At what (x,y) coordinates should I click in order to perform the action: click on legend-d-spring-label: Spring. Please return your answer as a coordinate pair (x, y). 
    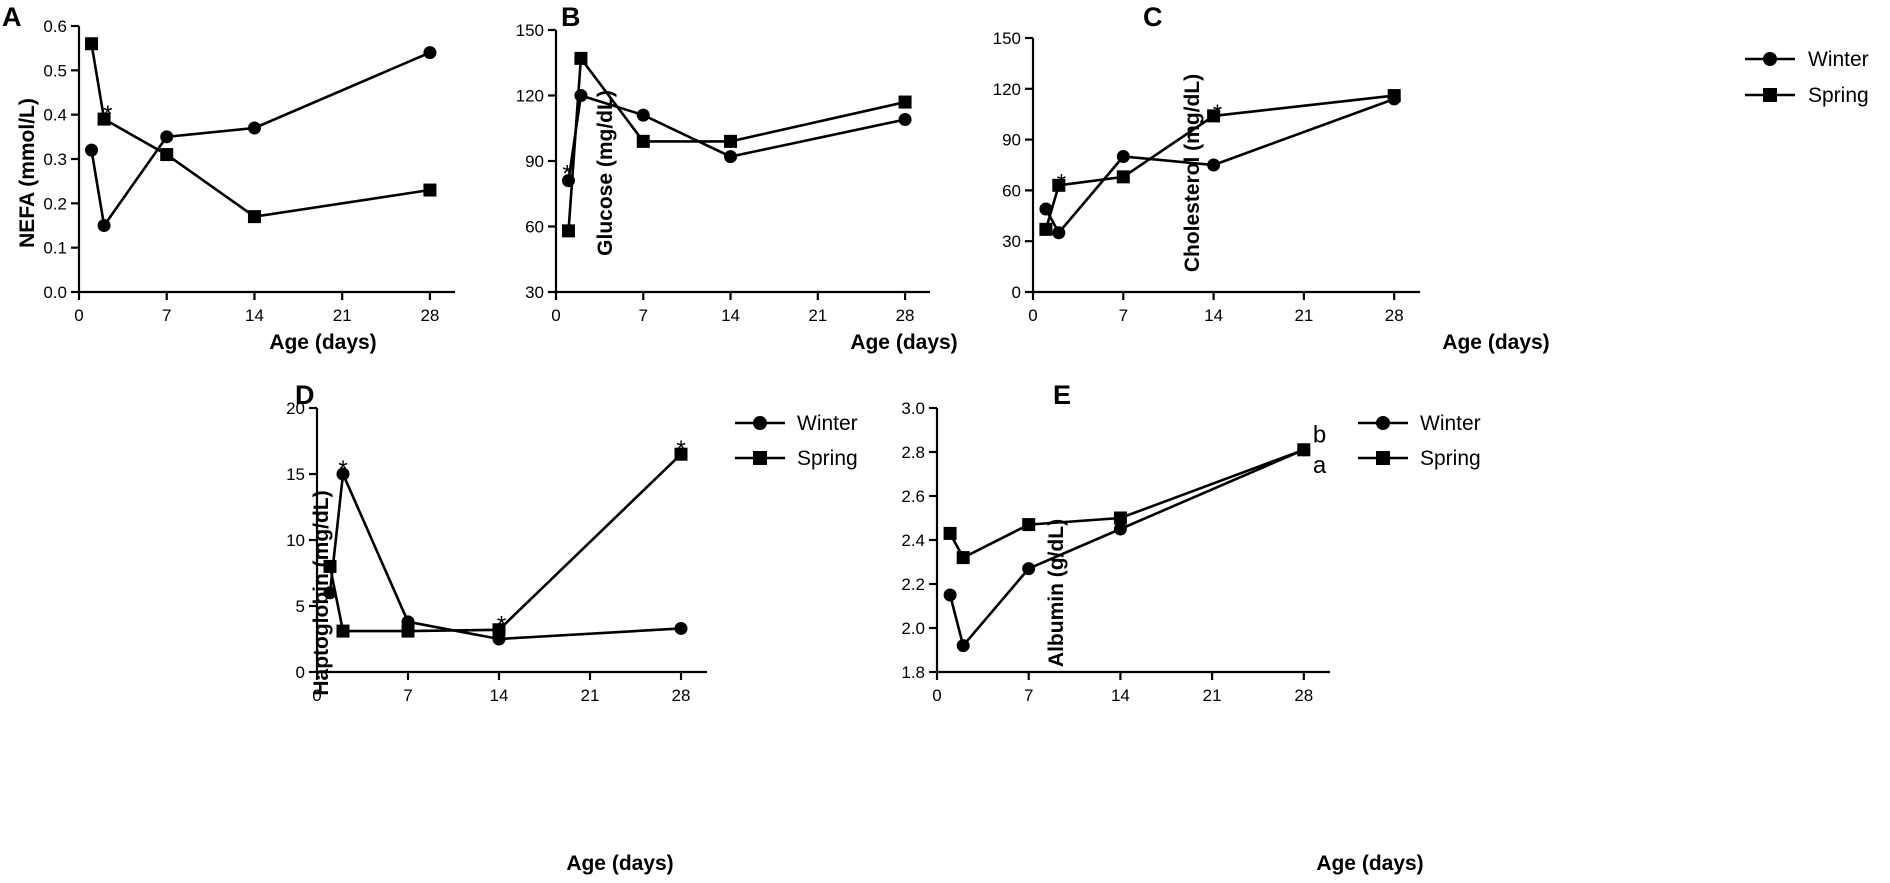
    Looking at the image, I should click on (827, 458).